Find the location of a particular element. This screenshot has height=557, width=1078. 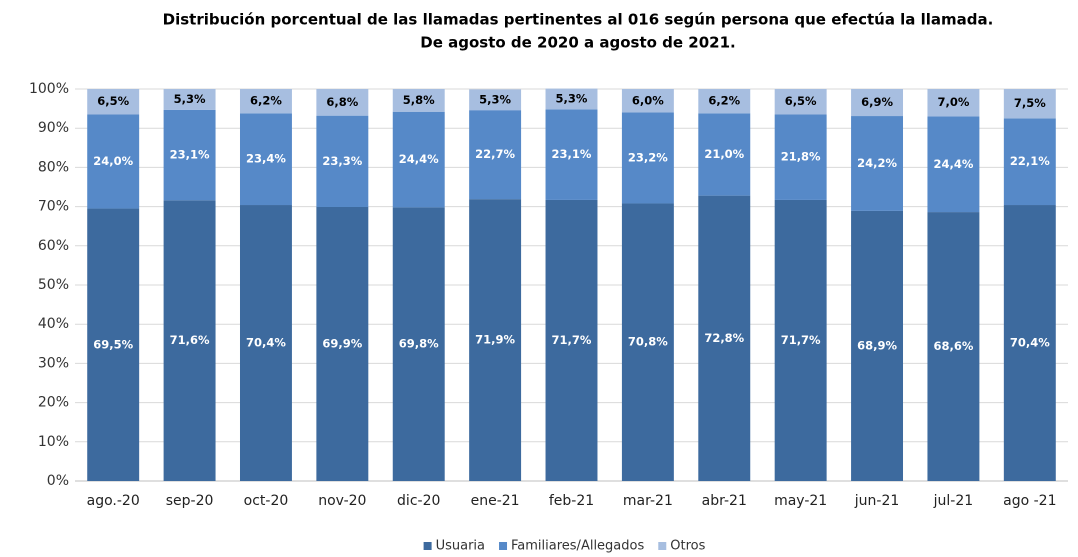

x-tick-label: jun-21 is located at coordinates (877, 501).